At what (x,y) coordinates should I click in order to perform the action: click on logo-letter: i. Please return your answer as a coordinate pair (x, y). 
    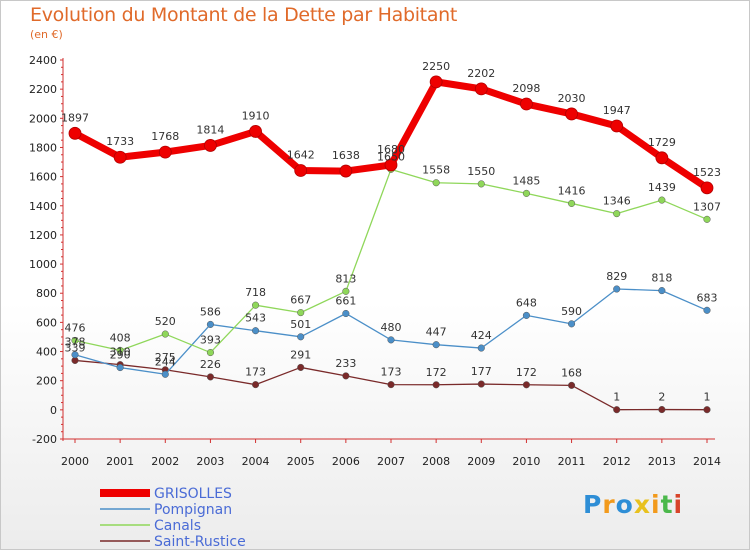
    Looking at the image, I should click on (678, 504).